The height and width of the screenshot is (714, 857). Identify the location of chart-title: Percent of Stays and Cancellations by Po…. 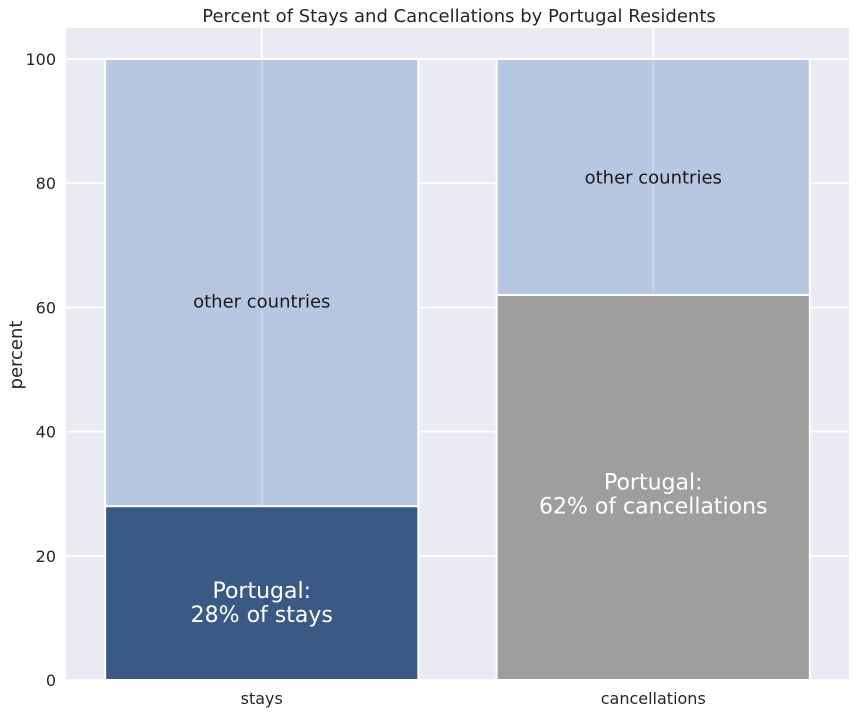
(459, 16).